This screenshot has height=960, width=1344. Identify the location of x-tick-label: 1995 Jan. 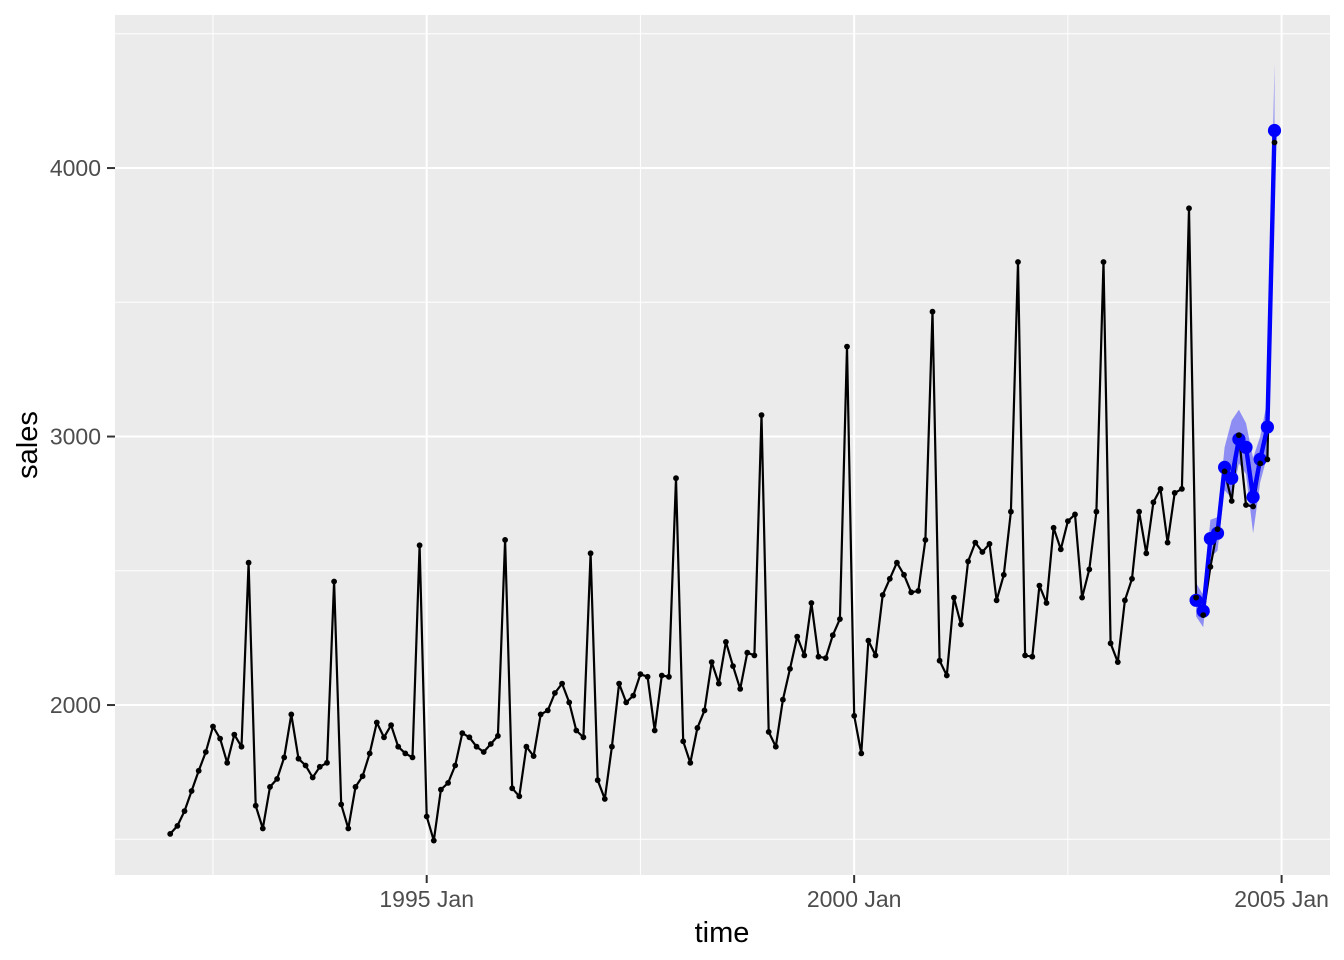
(426, 899).